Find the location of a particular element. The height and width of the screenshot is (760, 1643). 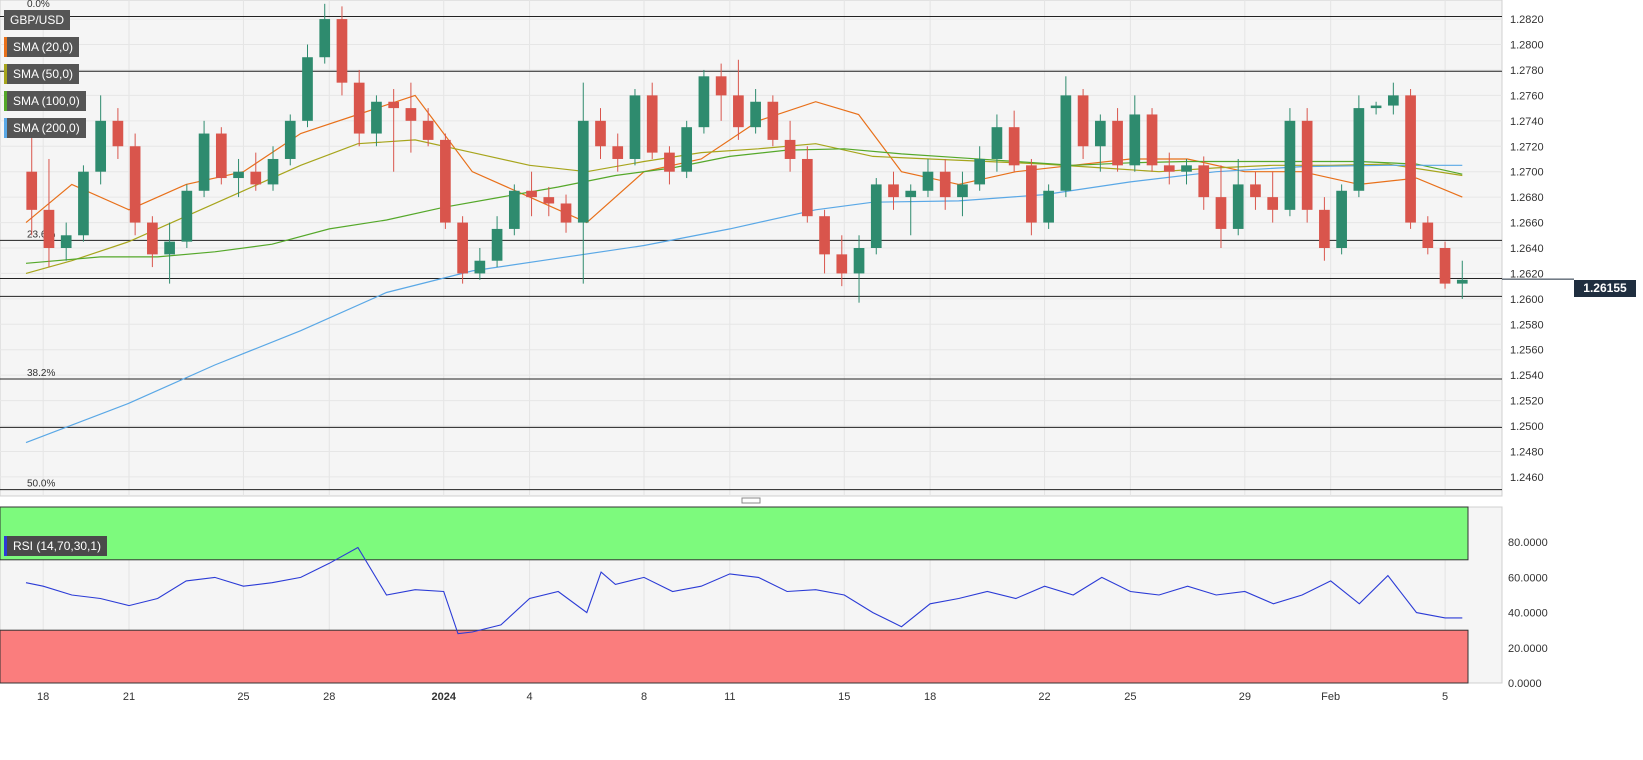

rsi-badge: RSI (14,70,30,1) is located at coordinates (56, 546).